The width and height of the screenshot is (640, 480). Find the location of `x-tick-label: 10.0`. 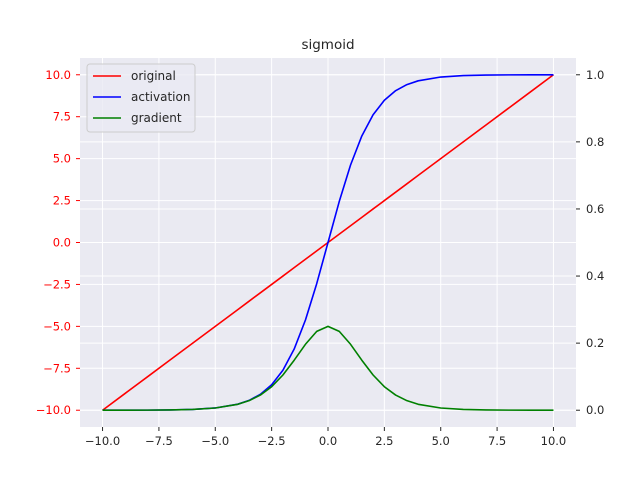

x-tick-label: 10.0 is located at coordinates (554, 441).